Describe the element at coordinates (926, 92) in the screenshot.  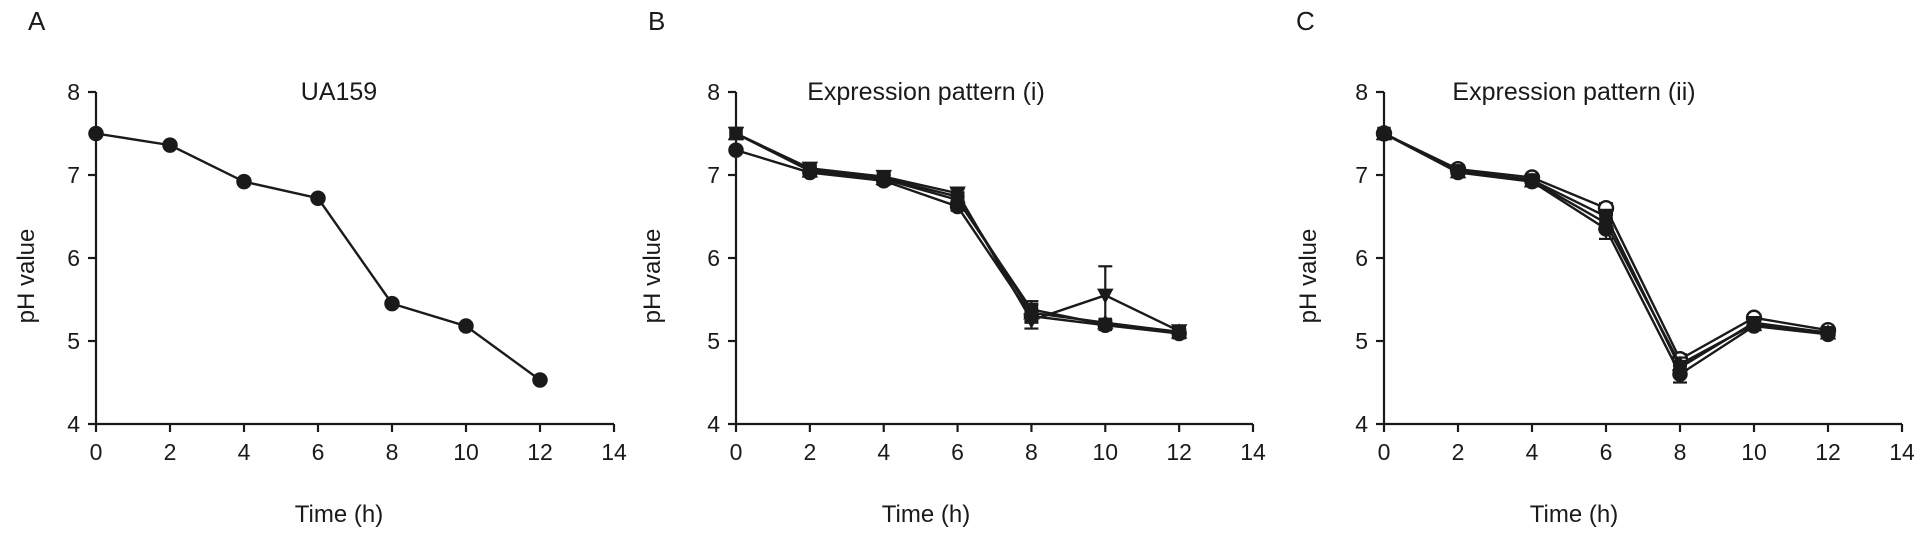
I see `chart-title: Expression pattern (i)` at that location.